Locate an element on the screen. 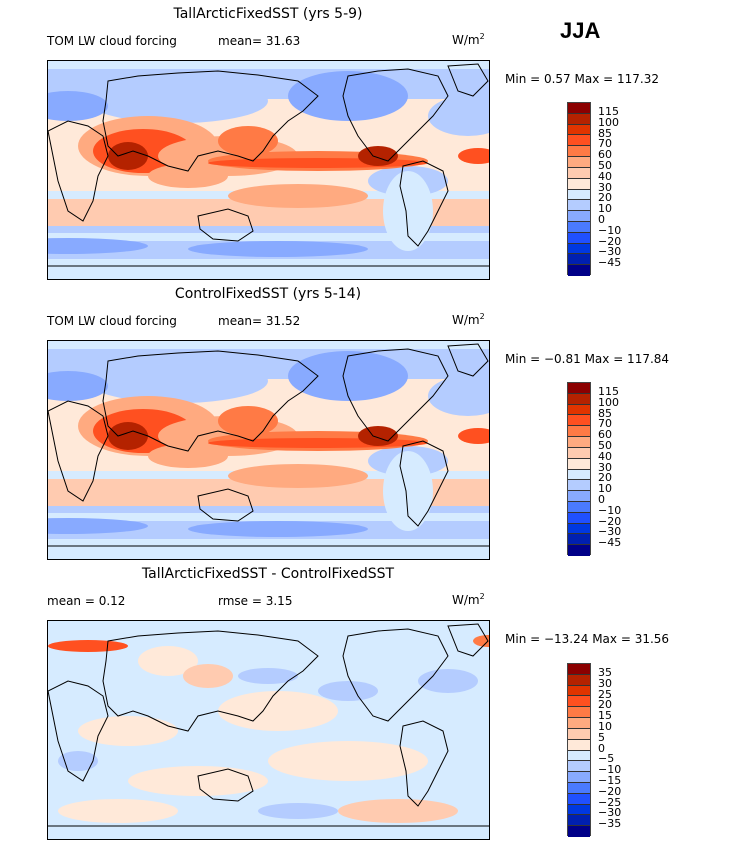 This screenshot has height=847, width=733. panel-stat-label: mean= 31.63 is located at coordinates (259, 41).